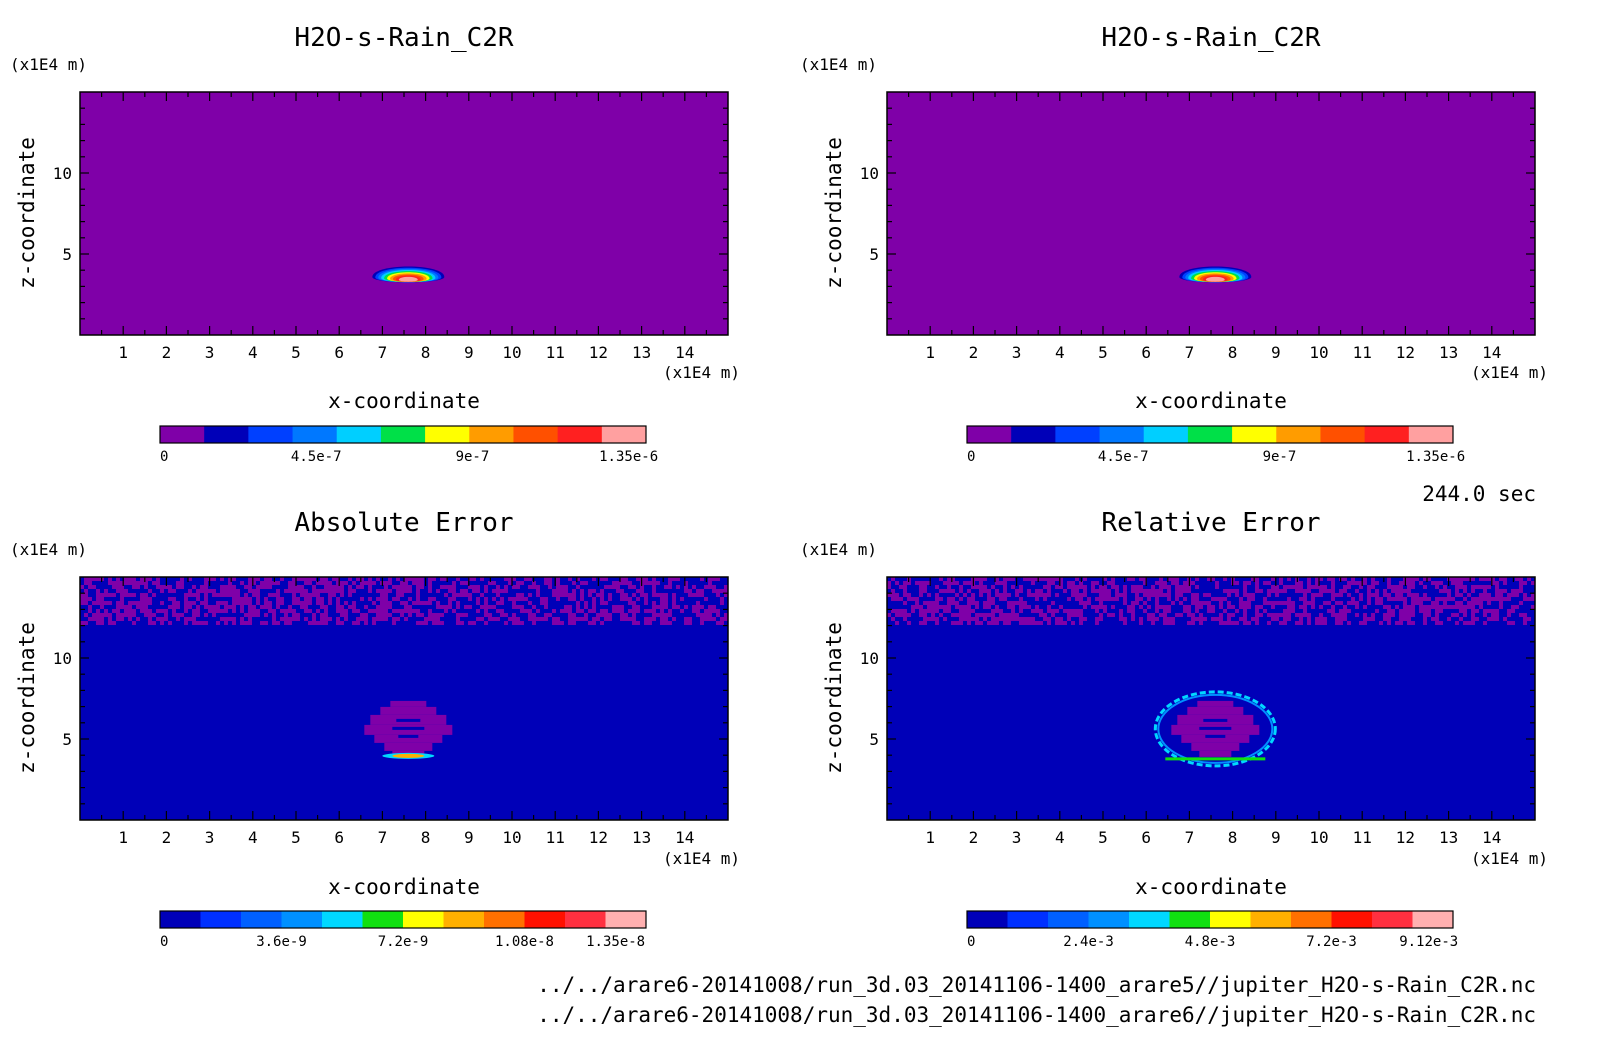  I want to click on colorbar-tick-label: 9.12e-3, so click(1428, 942).